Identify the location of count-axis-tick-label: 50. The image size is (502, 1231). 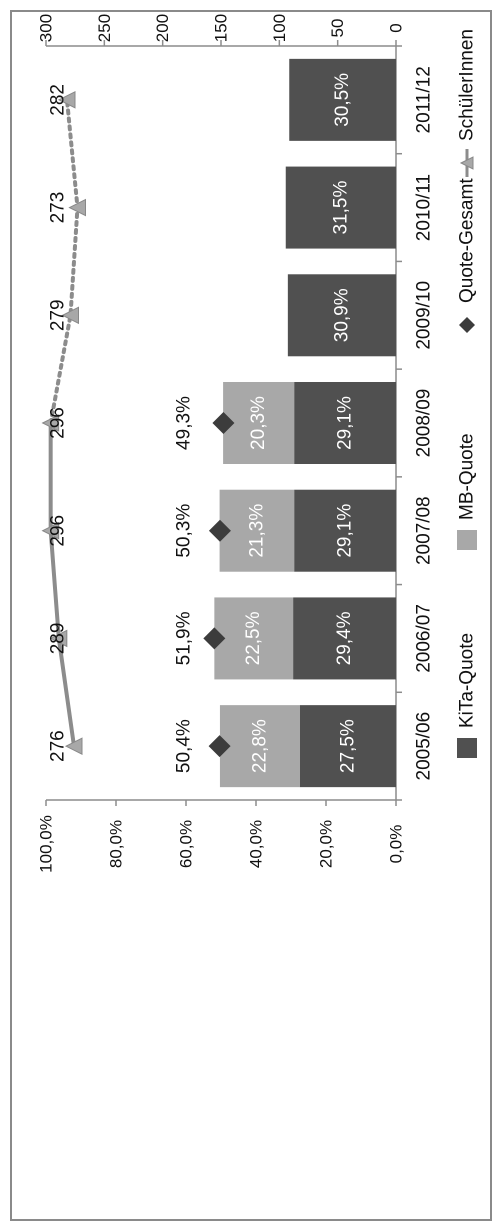
(337, 28).